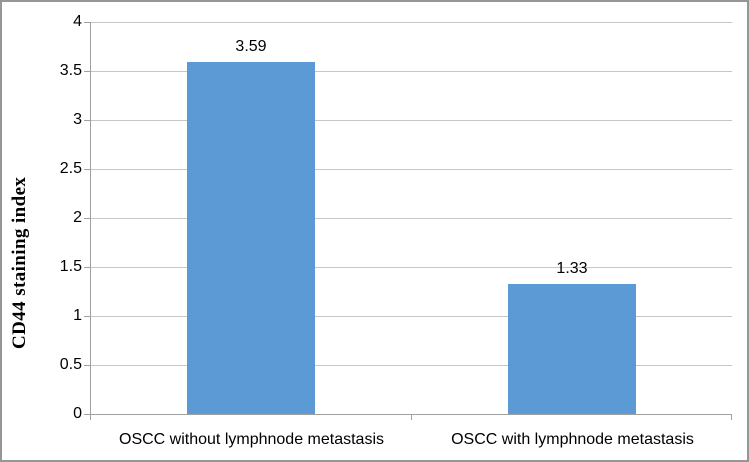 The width and height of the screenshot is (749, 462). What do you see at coordinates (77, 413) in the screenshot?
I see `y-tick-label: 0` at bounding box center [77, 413].